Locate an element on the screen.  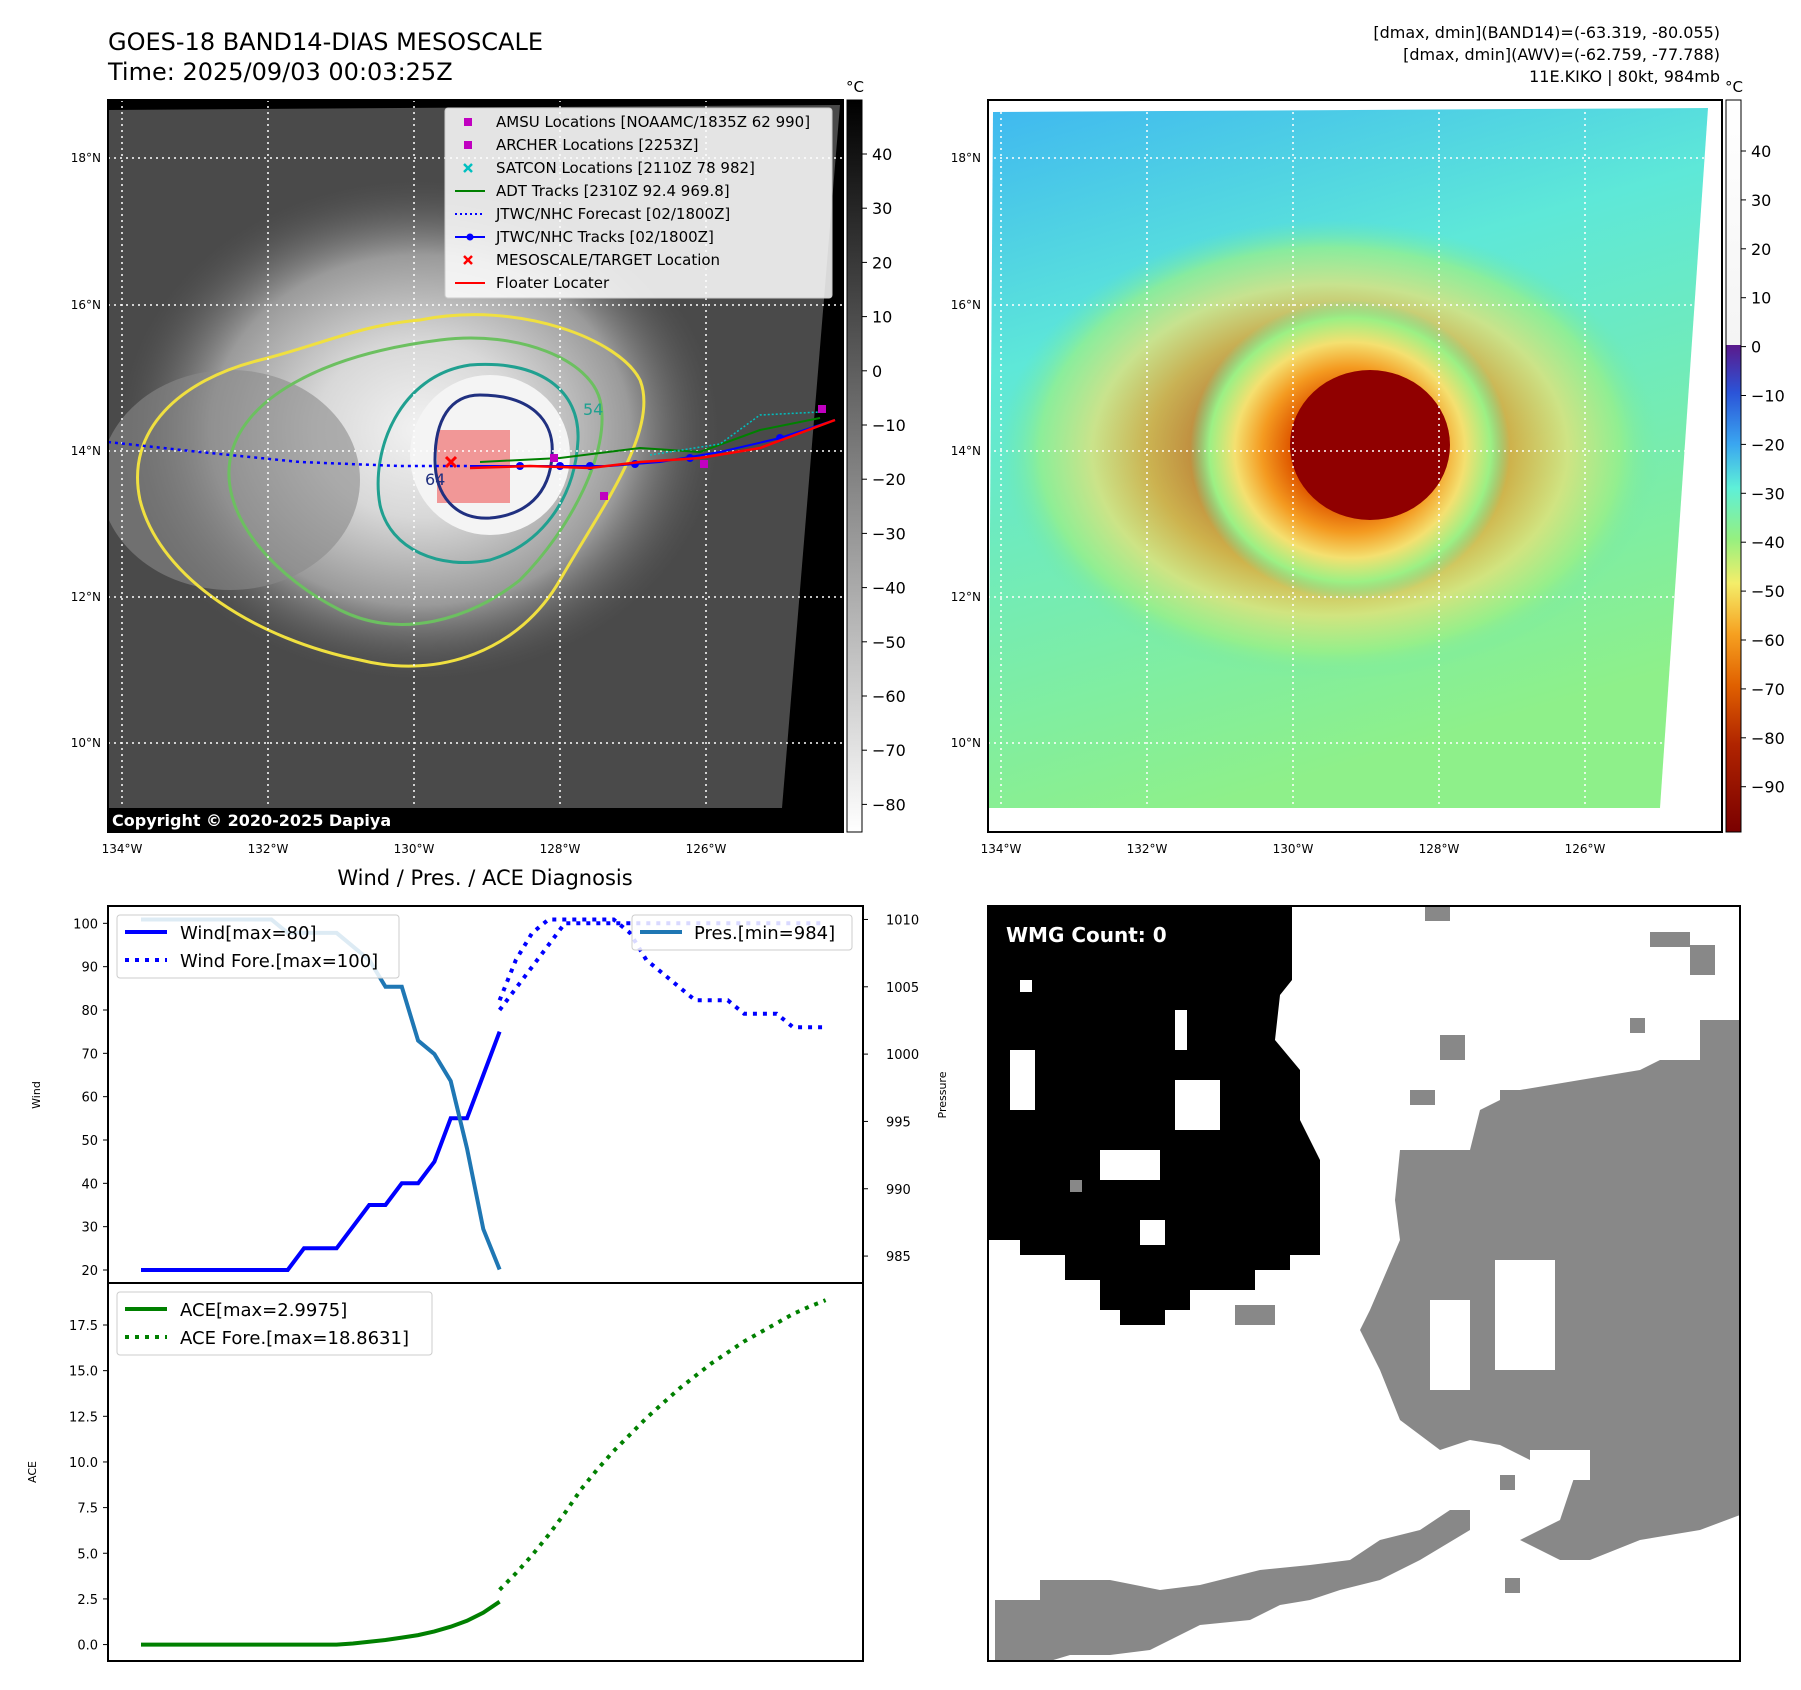
pres-ytick-label: 1010 is located at coordinates (902, 920).